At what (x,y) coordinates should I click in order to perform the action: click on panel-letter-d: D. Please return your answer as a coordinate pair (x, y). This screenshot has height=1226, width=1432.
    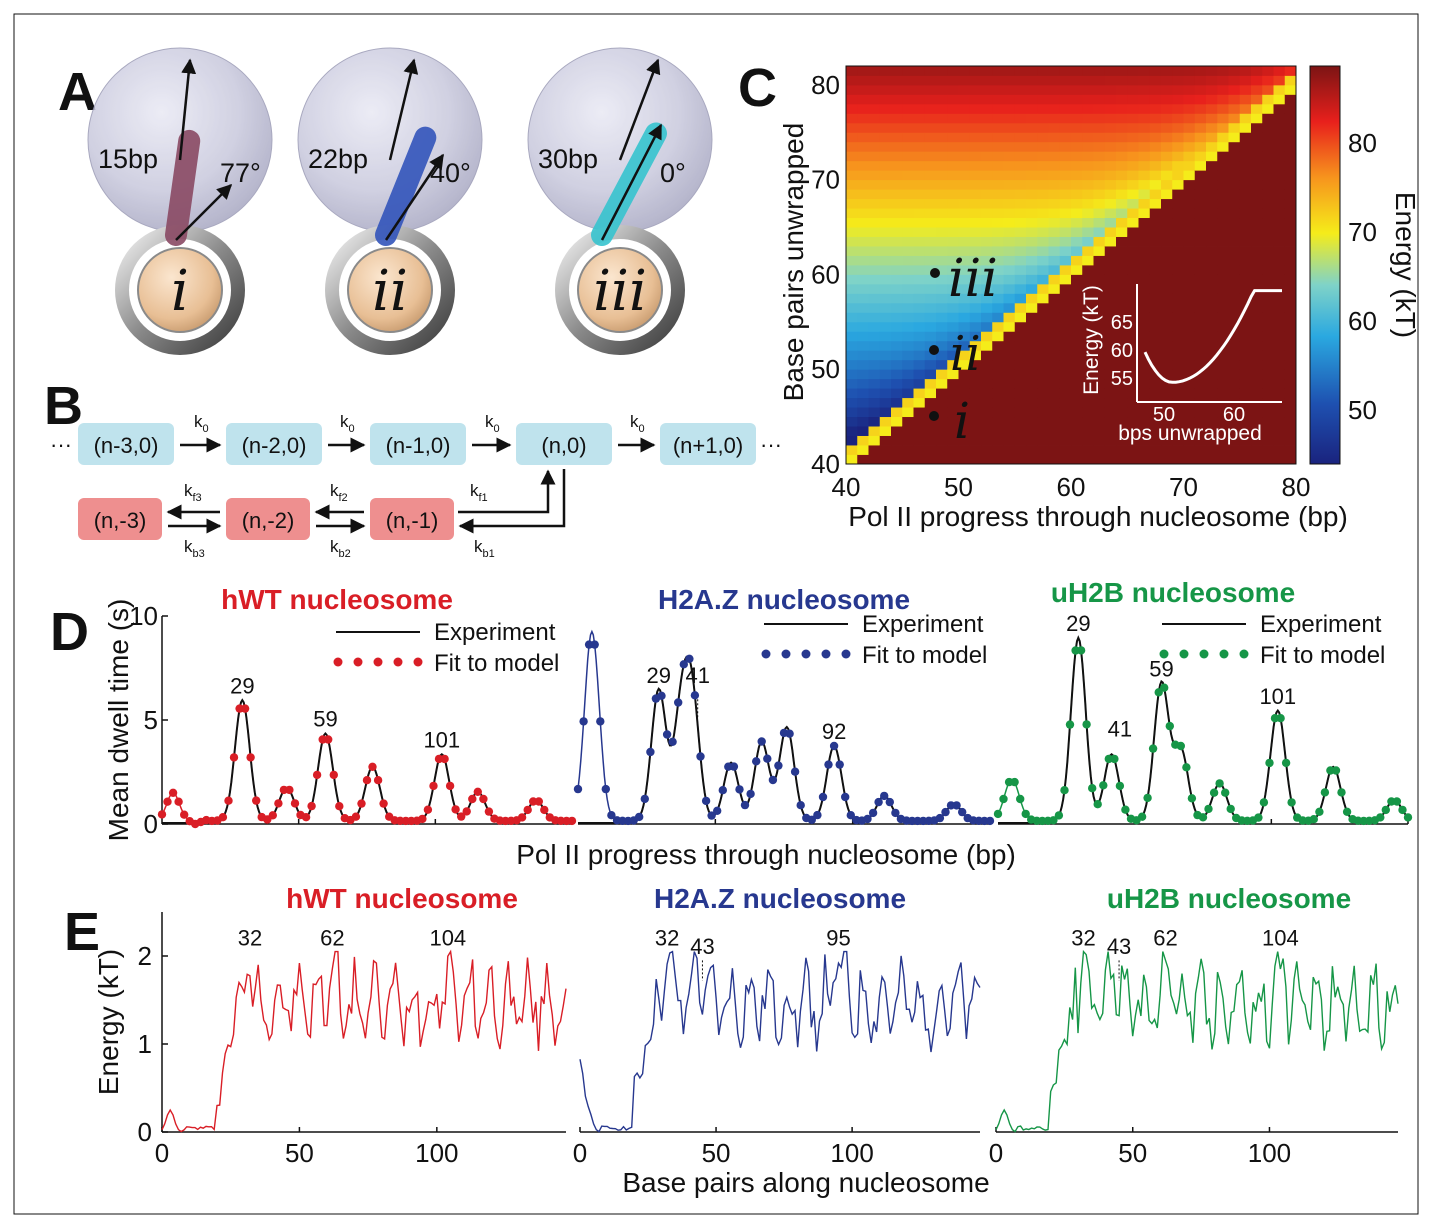
    Looking at the image, I should click on (69, 632).